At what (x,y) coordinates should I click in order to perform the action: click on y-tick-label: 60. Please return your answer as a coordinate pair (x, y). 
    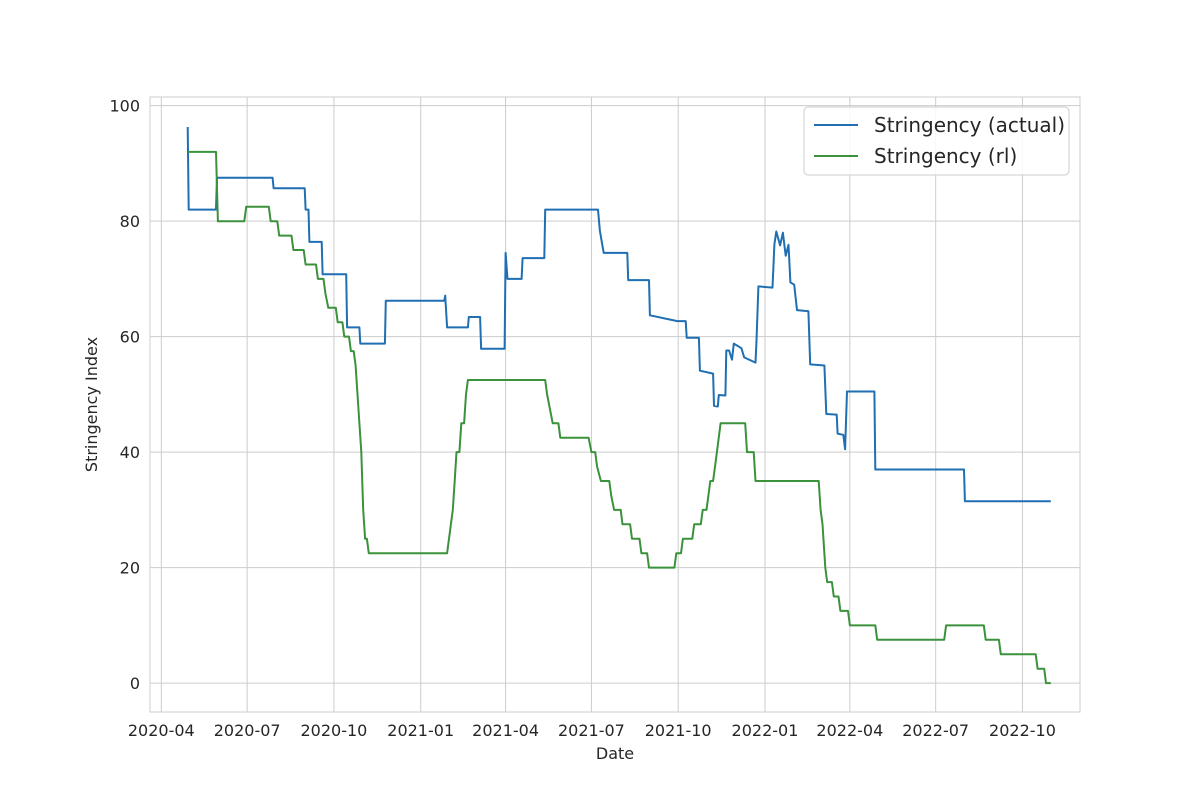
    Looking at the image, I should click on (130, 337).